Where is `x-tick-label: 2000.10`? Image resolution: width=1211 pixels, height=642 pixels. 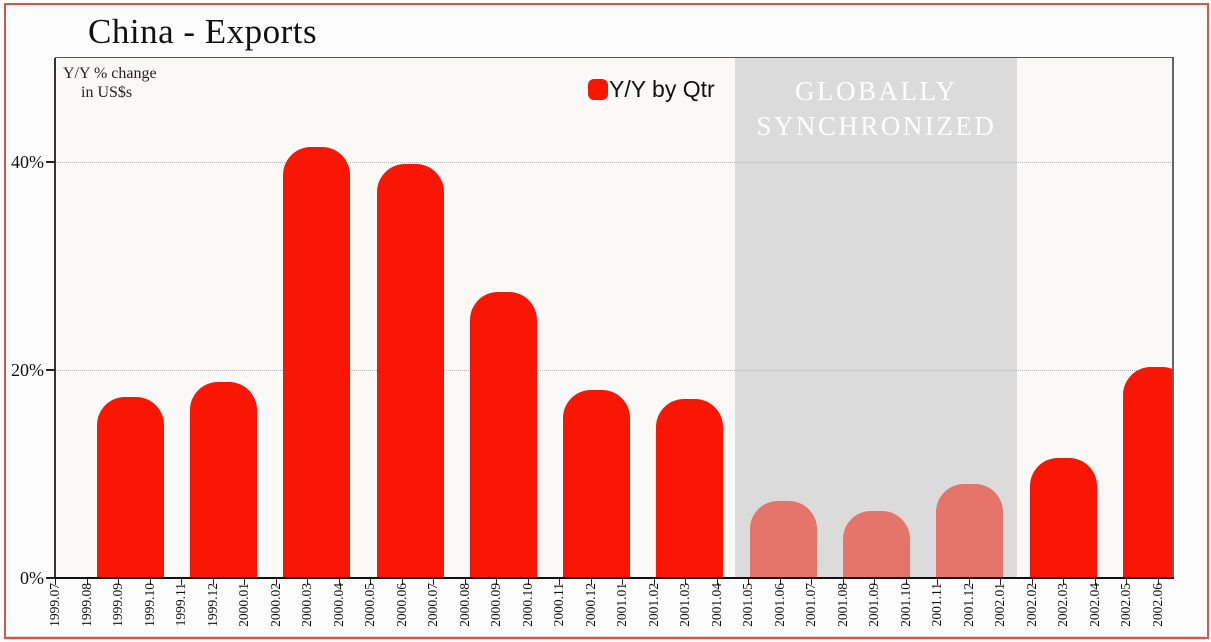 x-tick-label: 2000.10 is located at coordinates (527, 605).